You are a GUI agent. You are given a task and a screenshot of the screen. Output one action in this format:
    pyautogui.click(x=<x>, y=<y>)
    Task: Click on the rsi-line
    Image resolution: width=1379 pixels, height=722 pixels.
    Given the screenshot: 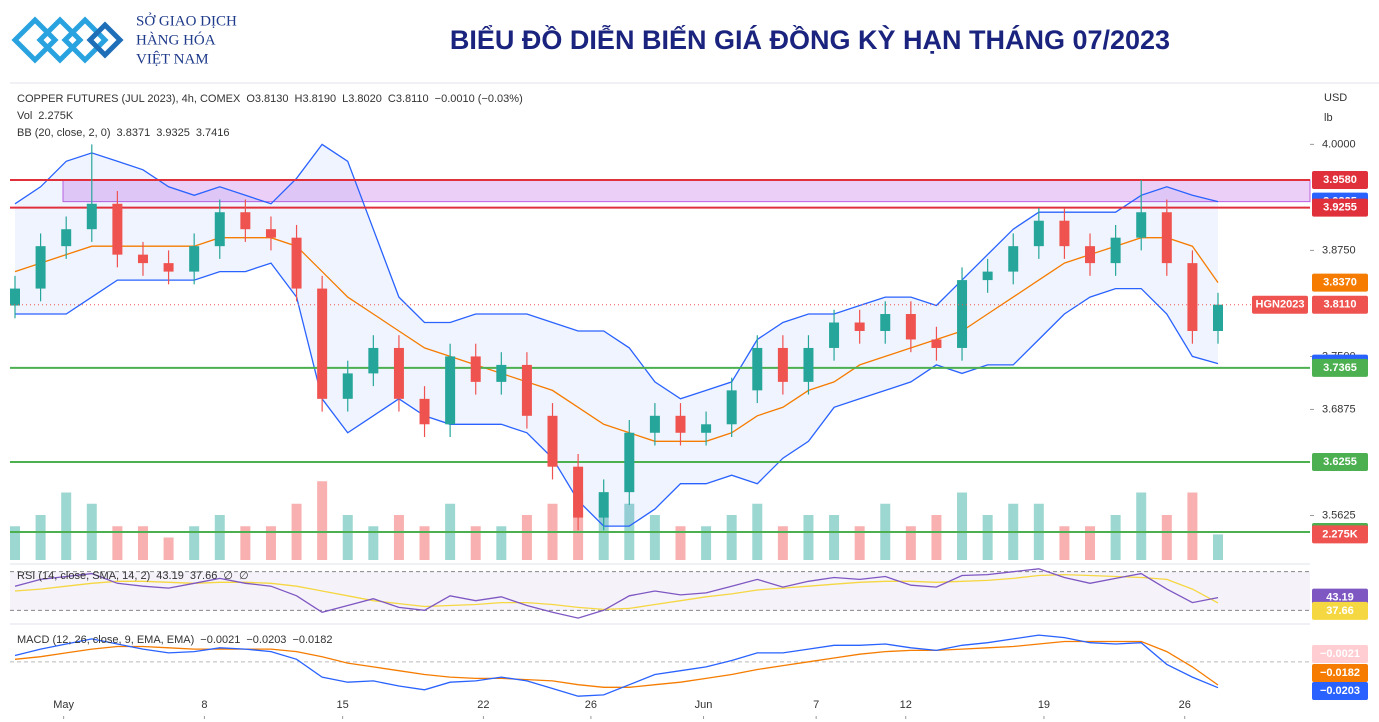 What is the action you would take?
    pyautogui.click(x=616, y=593)
    